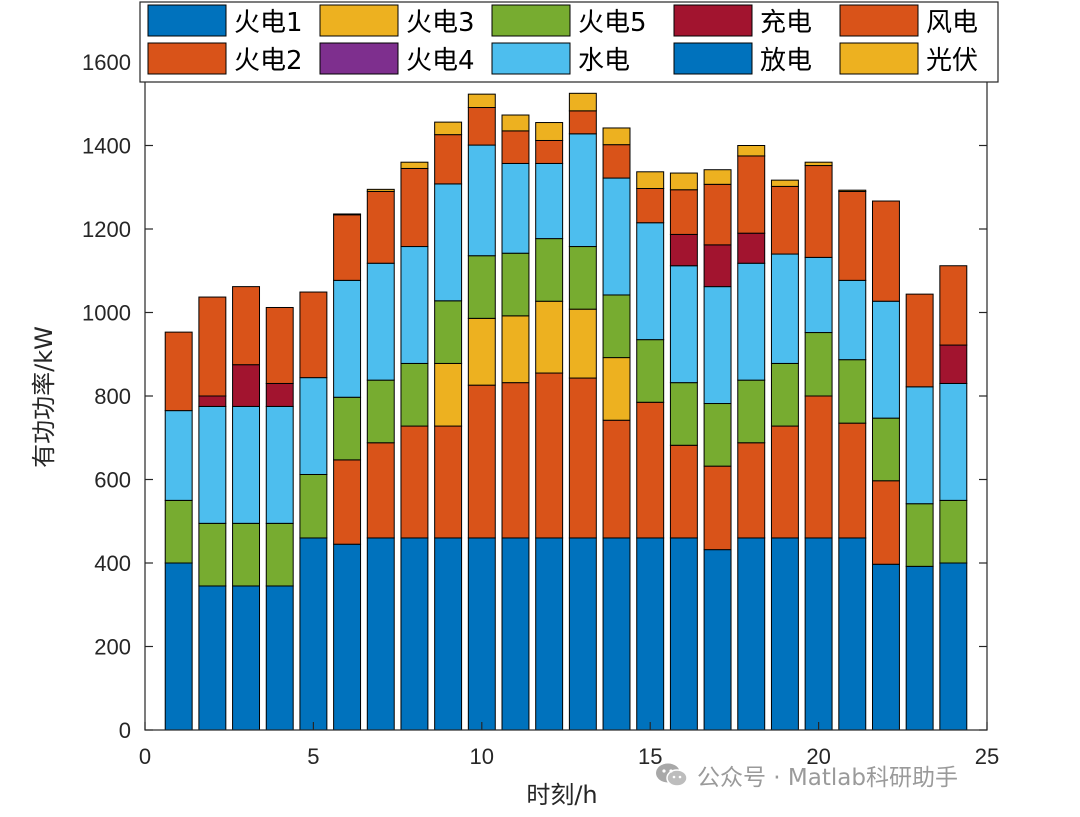 The image size is (1080, 817). I want to click on y-tick-label: 1000, so click(106, 313).